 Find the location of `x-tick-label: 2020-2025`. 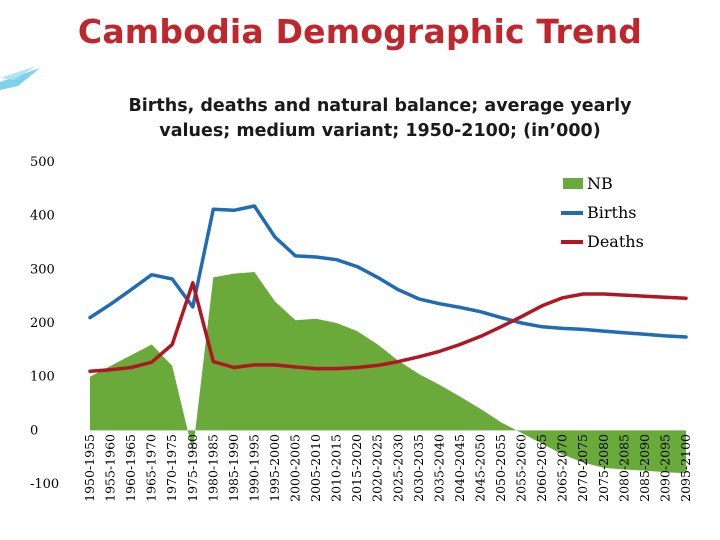

x-tick-label: 2020-2025 is located at coordinates (377, 468).